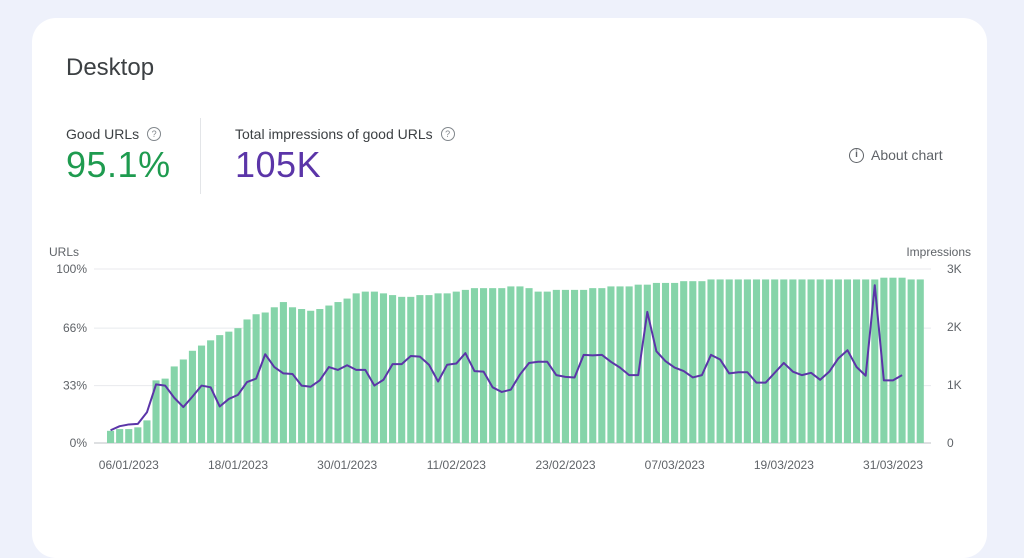 This screenshot has height=558, width=1024. Describe the element at coordinates (907, 155) in the screenshot. I see `about-chart-label: About chart` at that location.